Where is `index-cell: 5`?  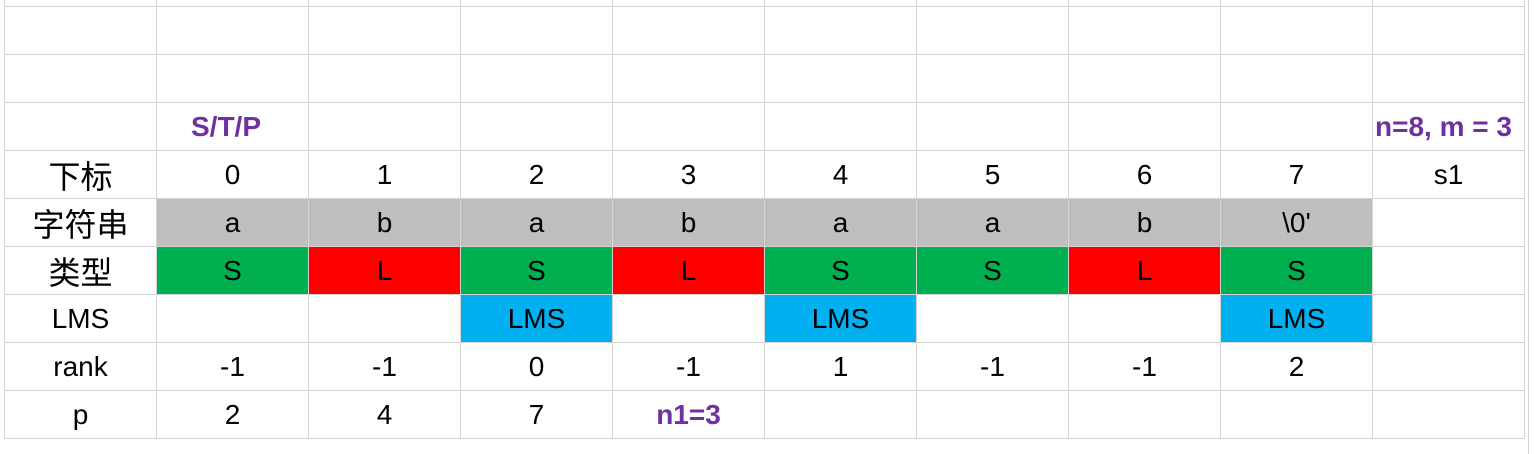
index-cell: 5 is located at coordinates (993, 175).